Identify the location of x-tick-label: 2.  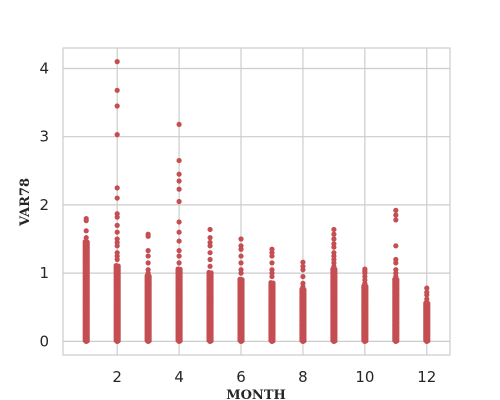
(117, 377).